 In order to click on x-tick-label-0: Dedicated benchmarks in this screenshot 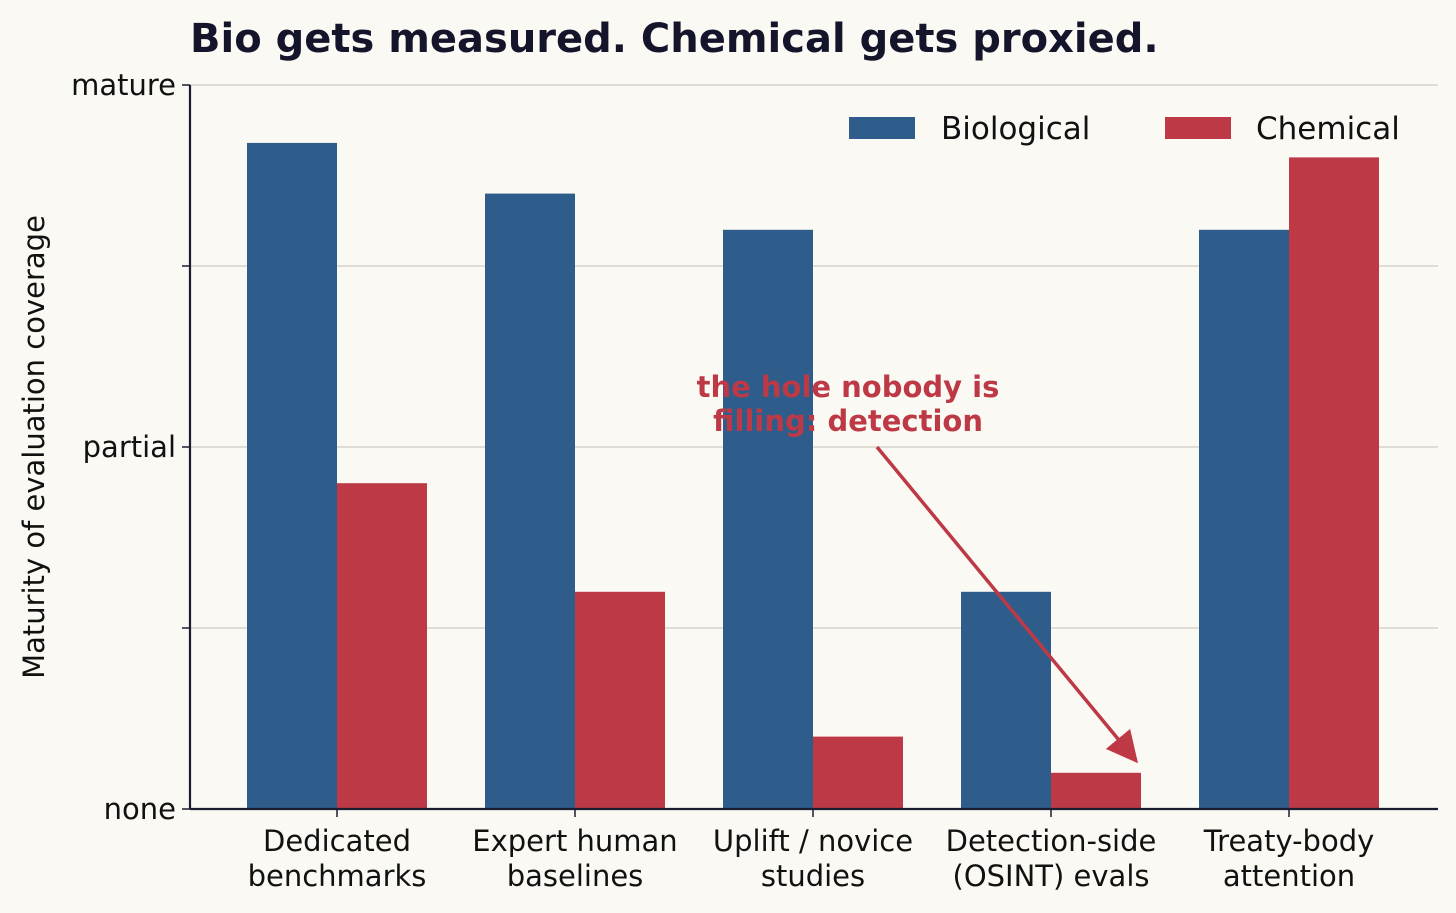, I will do `click(337, 858)`.